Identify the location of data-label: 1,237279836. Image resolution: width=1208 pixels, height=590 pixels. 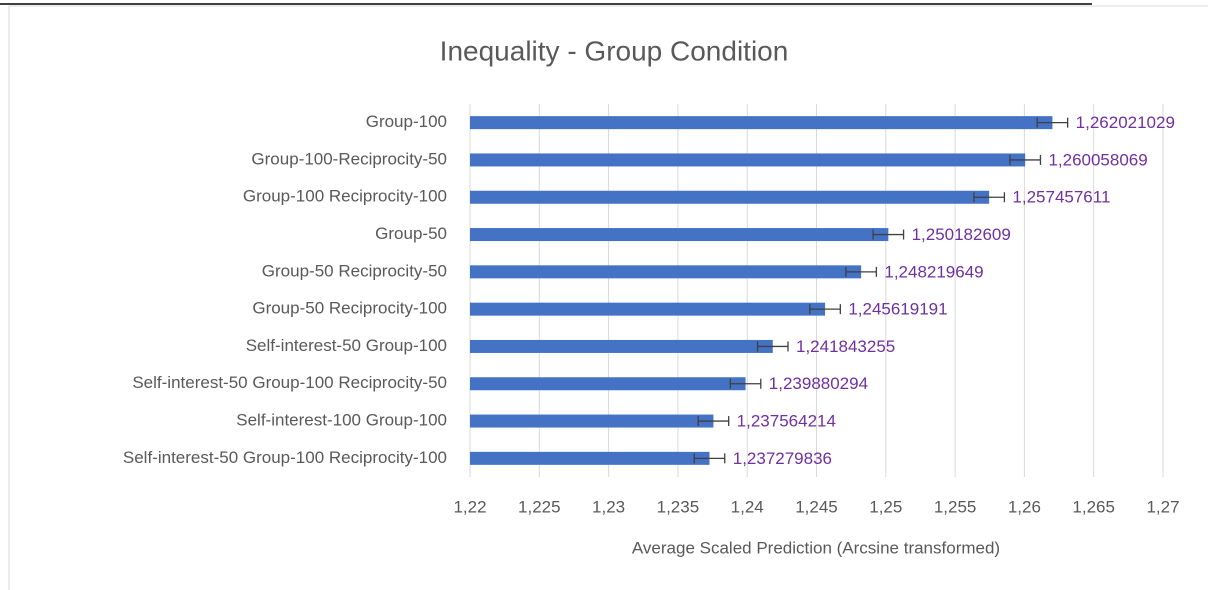
(782, 458).